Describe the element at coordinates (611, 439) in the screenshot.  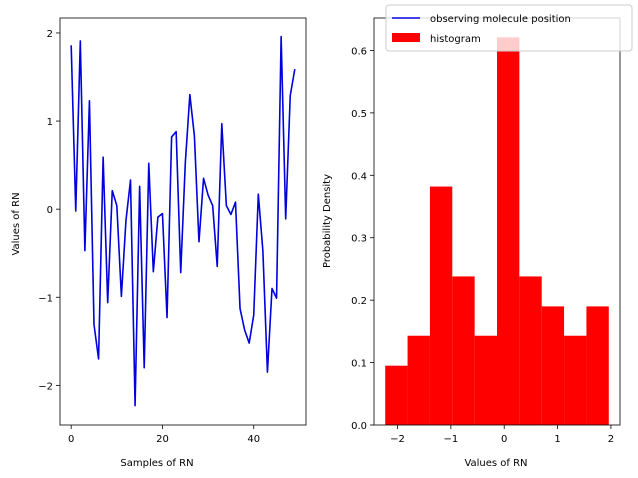
I see `histogram-xtick-label: 2` at that location.